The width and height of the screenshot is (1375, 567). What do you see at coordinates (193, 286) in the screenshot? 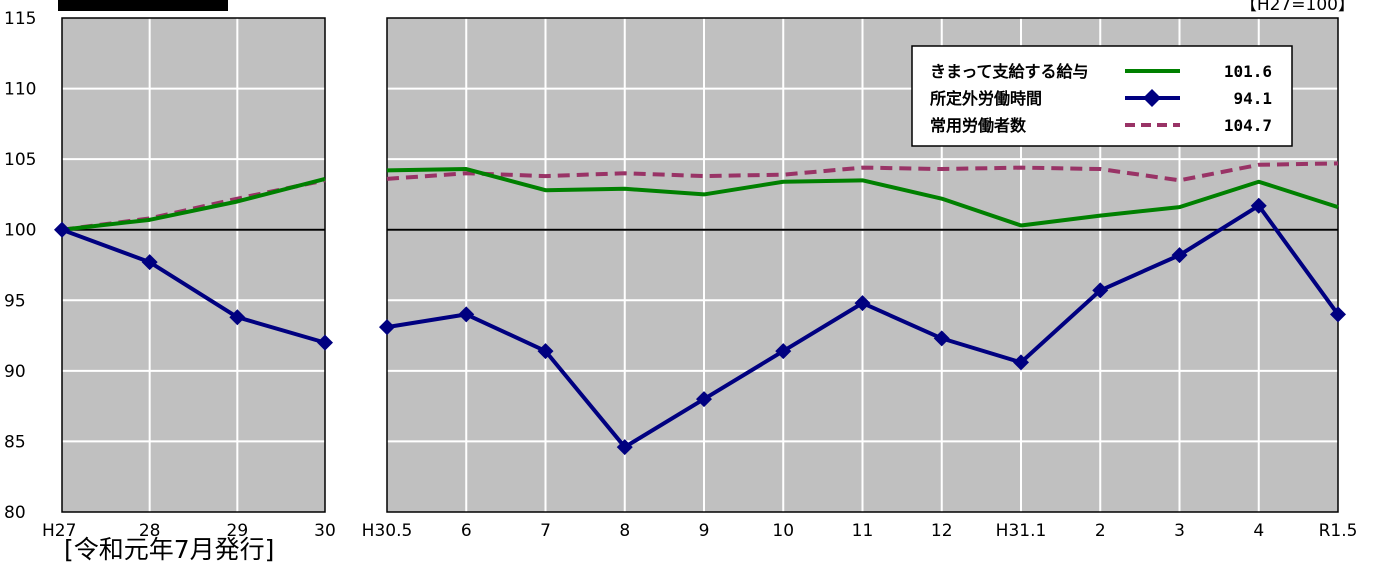
I see `series-line-hours` at bounding box center [193, 286].